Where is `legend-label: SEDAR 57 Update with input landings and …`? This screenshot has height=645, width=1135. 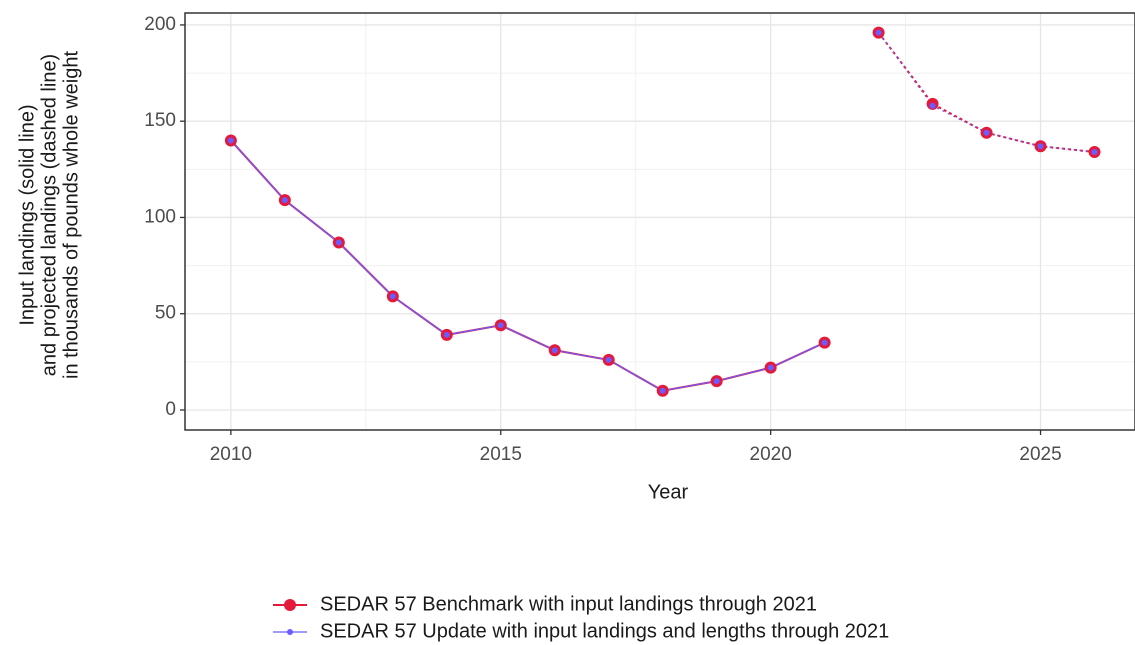 legend-label: SEDAR 57 Update with input landings and … is located at coordinates (604, 631).